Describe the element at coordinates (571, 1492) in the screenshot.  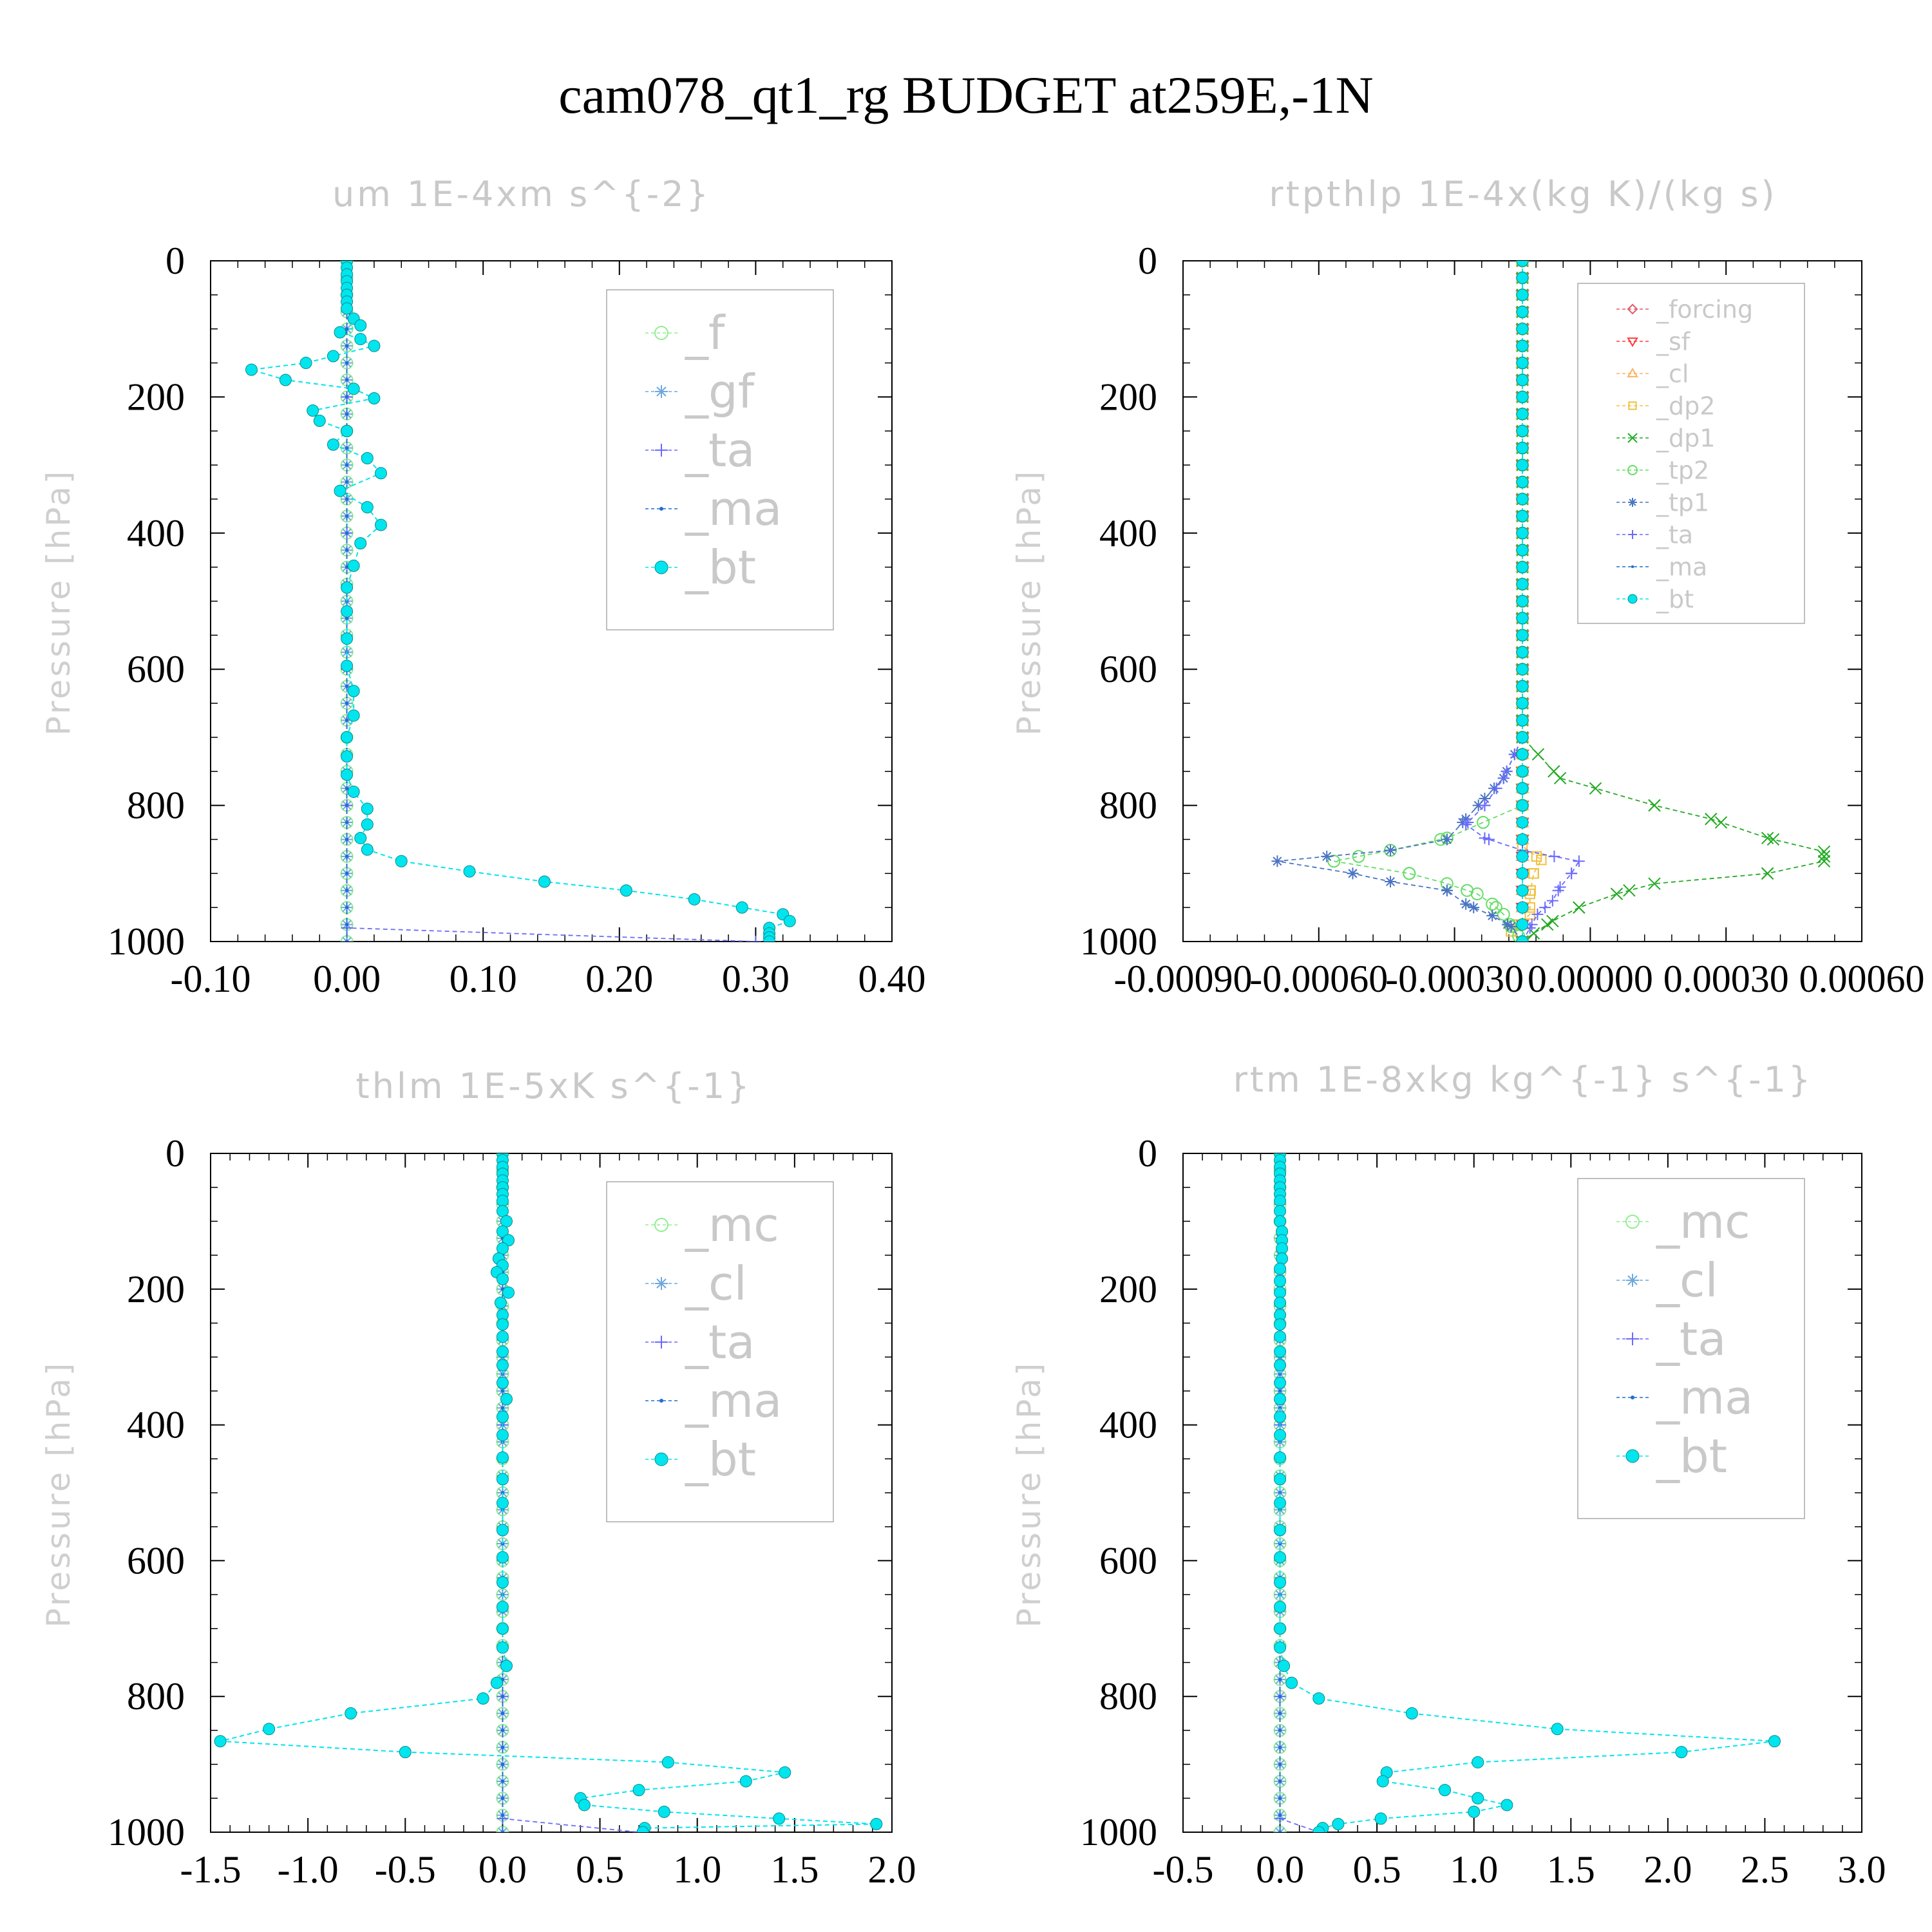
I see `series-ta` at that location.